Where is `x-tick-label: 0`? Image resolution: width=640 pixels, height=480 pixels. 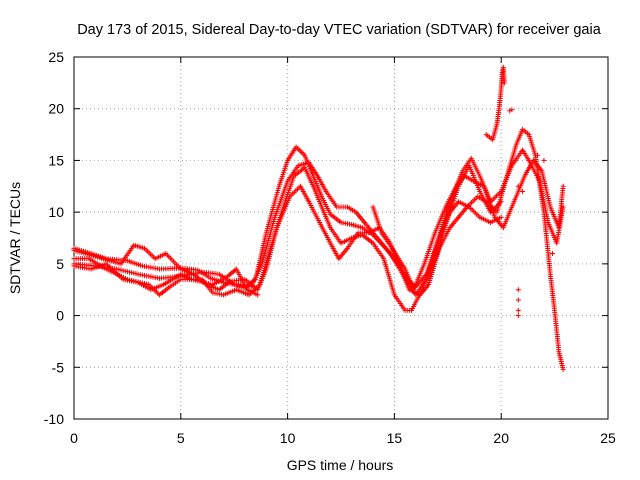 x-tick-label: 0 is located at coordinates (74, 438).